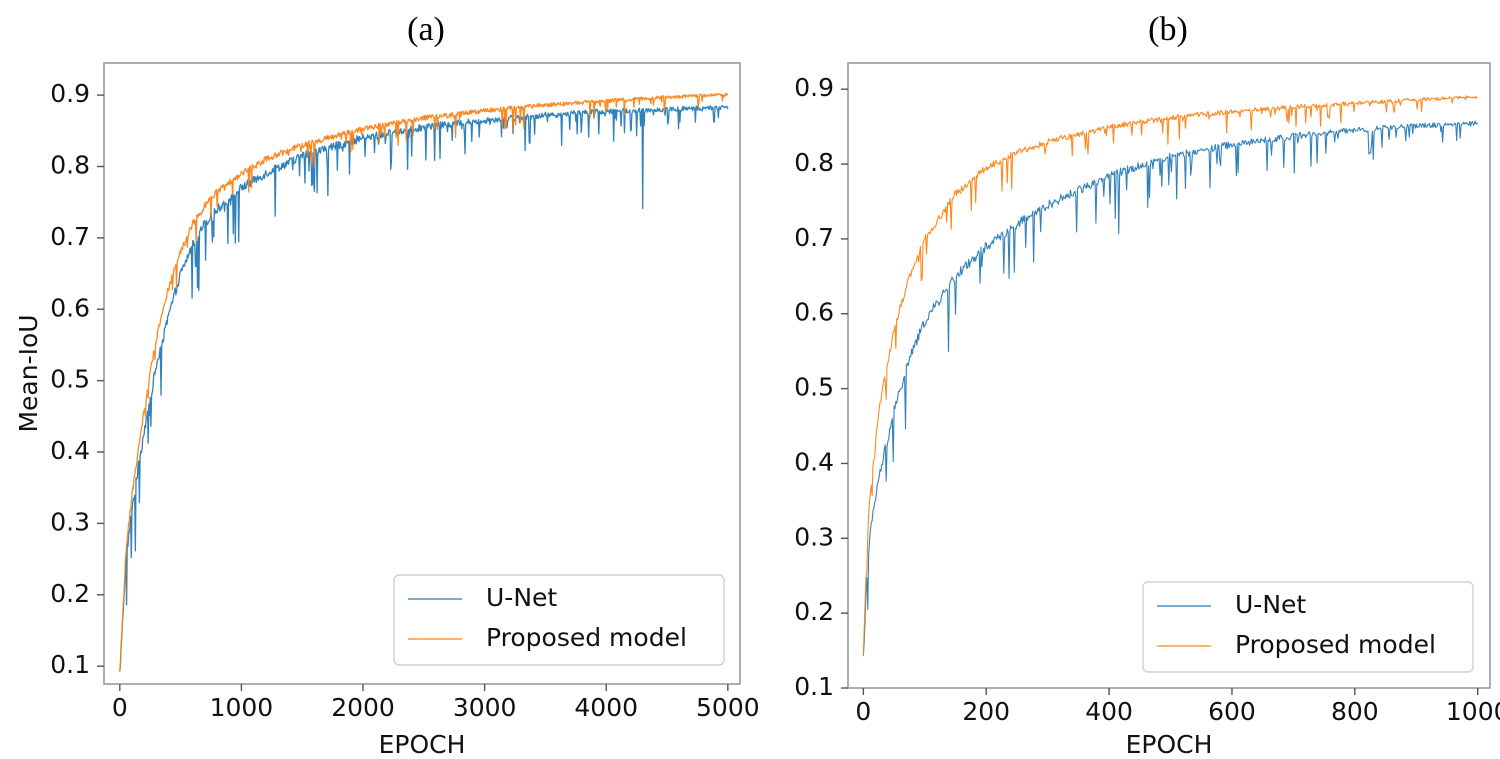  Describe the element at coordinates (606, 707) in the screenshot. I see `x-tick-label: 4000` at that location.